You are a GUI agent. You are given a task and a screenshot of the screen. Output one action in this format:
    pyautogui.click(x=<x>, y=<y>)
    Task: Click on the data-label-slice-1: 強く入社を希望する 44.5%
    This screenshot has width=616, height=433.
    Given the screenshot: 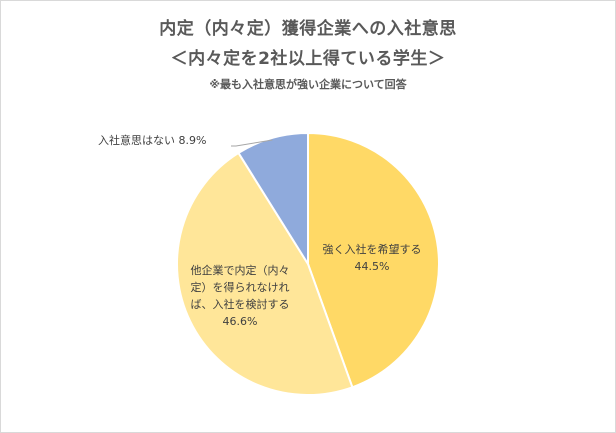 What is the action you would take?
    pyautogui.click(x=372, y=258)
    